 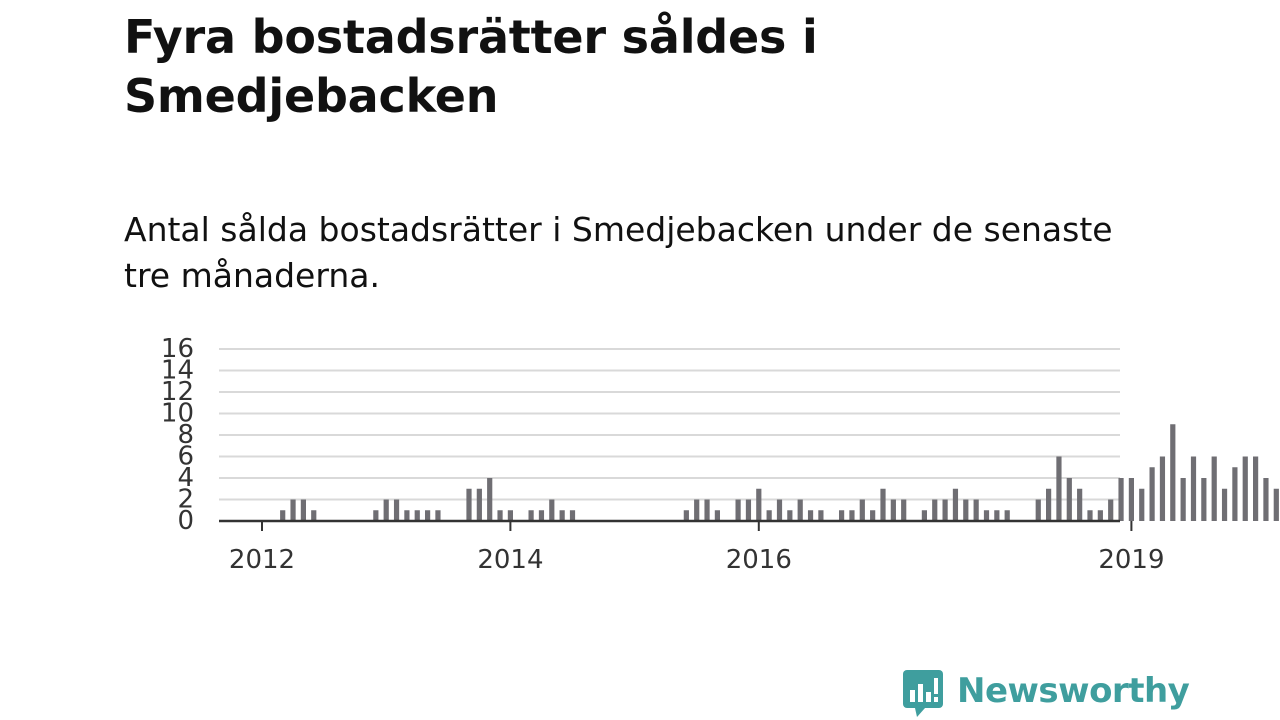 What do you see at coordinates (510, 560) in the screenshot?
I see `x-tick-label: 2014` at bounding box center [510, 560].